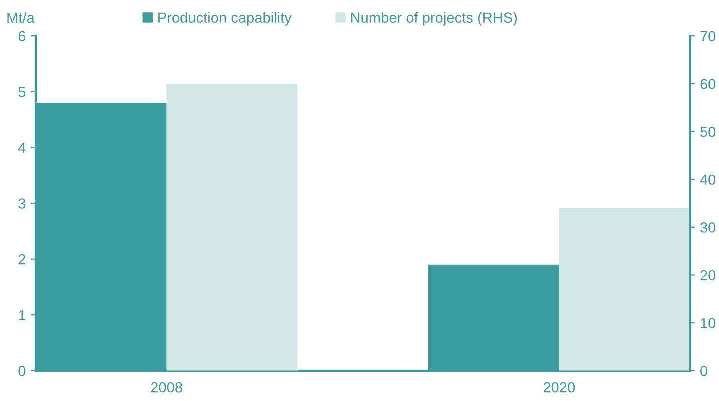  I want to click on legend-label: Number of projects (RHS), so click(434, 19).